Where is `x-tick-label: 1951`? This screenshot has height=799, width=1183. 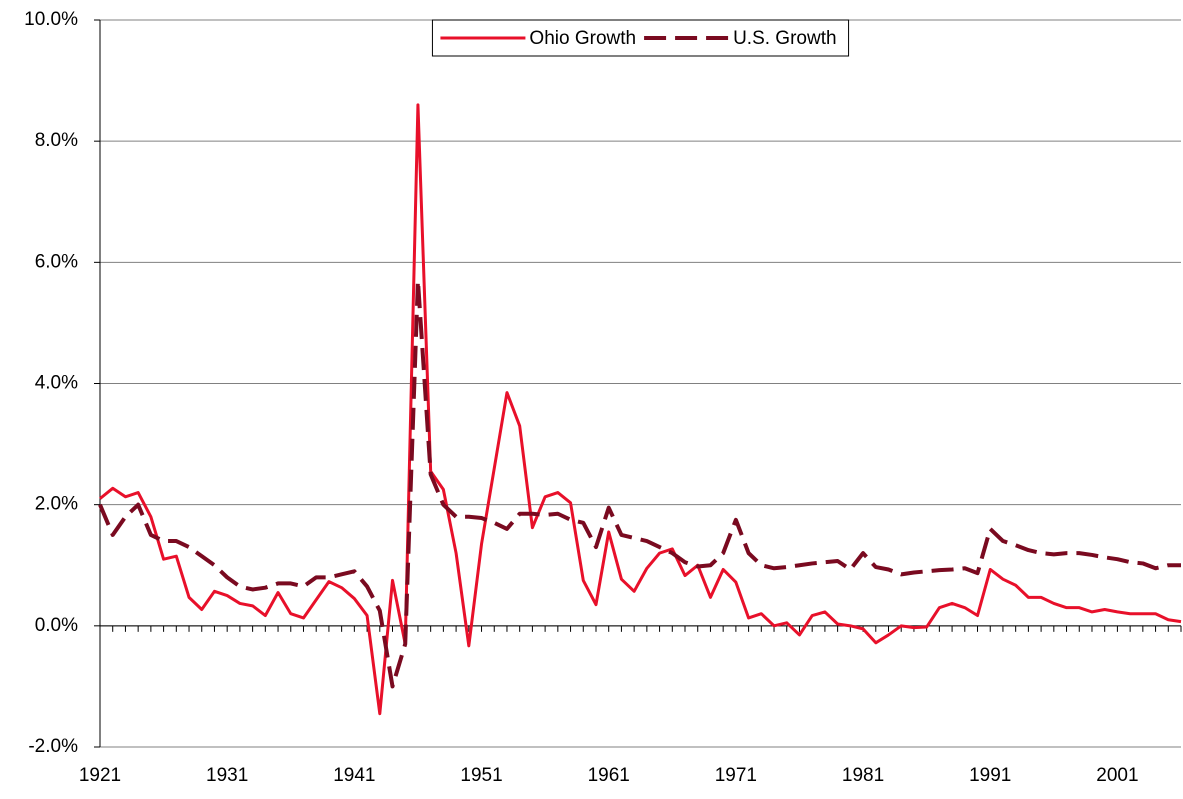 x-tick-label: 1951 is located at coordinates (481, 775).